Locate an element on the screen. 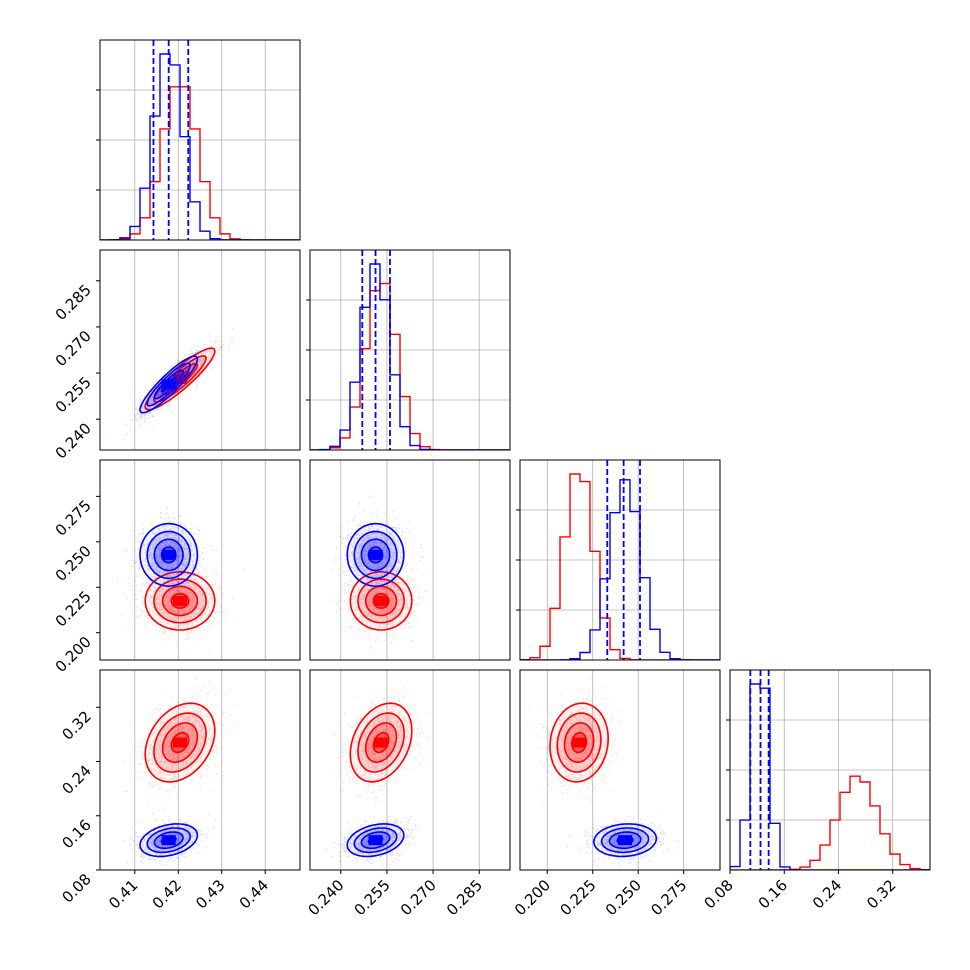 Image resolution: width=970 pixels, height=970 pixels. x-tick-label: 0.16 is located at coordinates (773, 894).